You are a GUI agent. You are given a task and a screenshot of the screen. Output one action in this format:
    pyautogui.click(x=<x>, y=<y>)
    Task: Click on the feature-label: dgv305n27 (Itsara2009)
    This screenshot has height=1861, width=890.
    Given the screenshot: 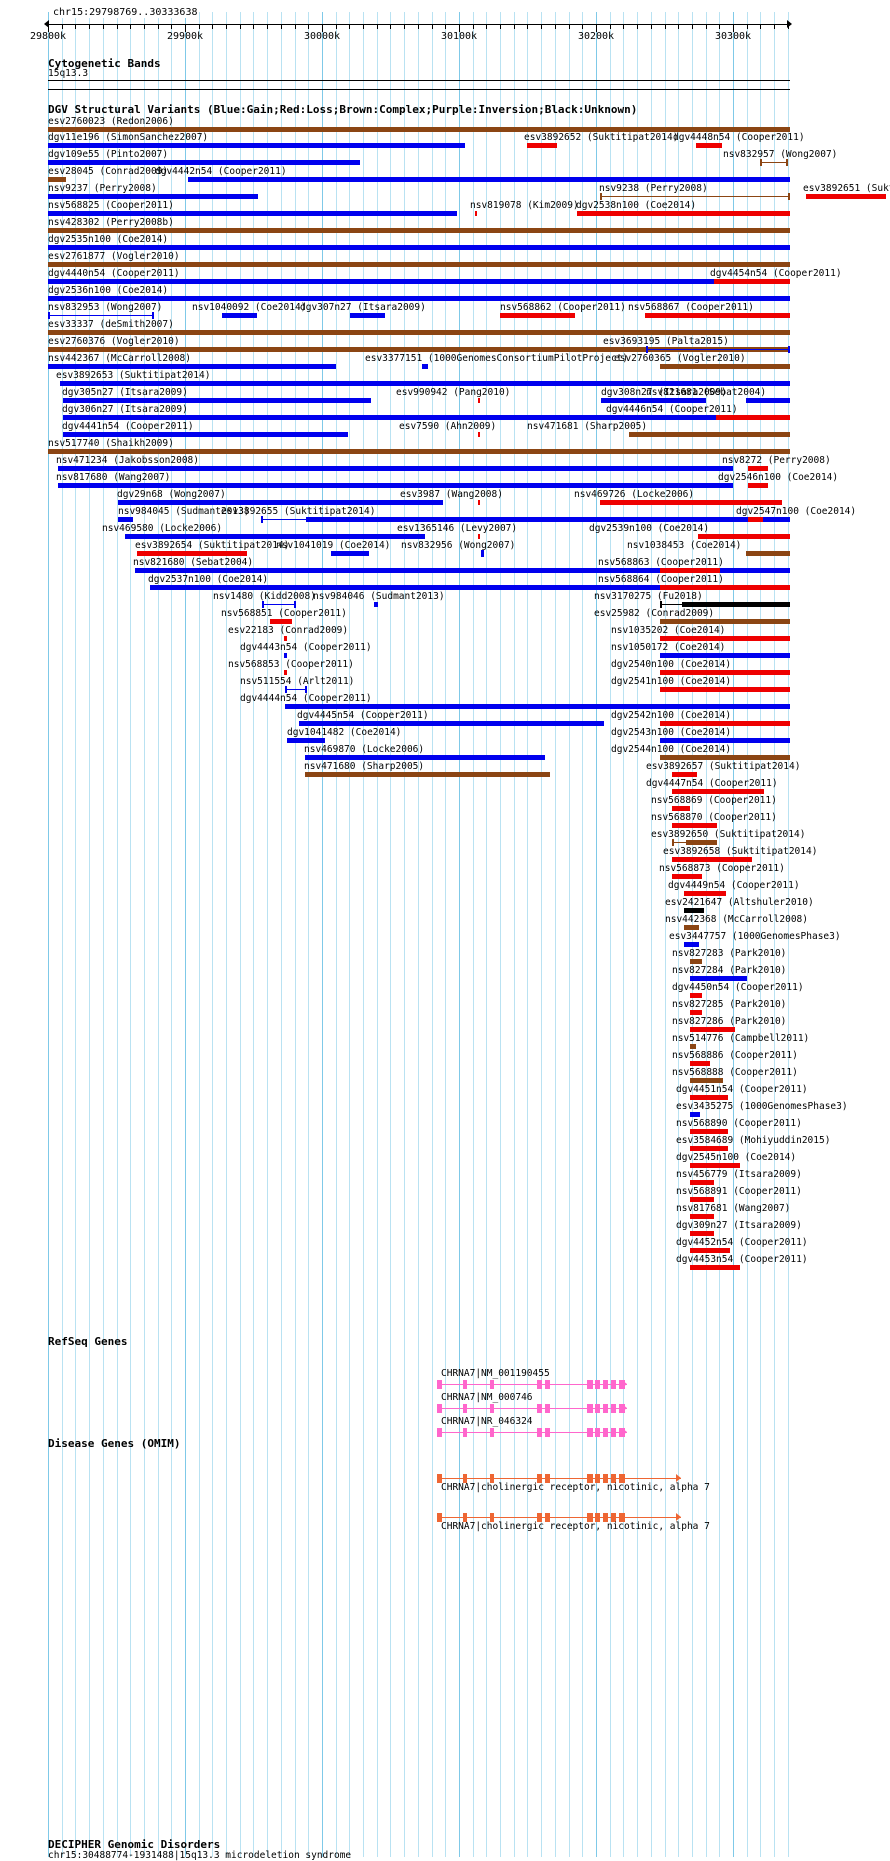 What is the action you would take?
    pyautogui.click(x=125, y=392)
    